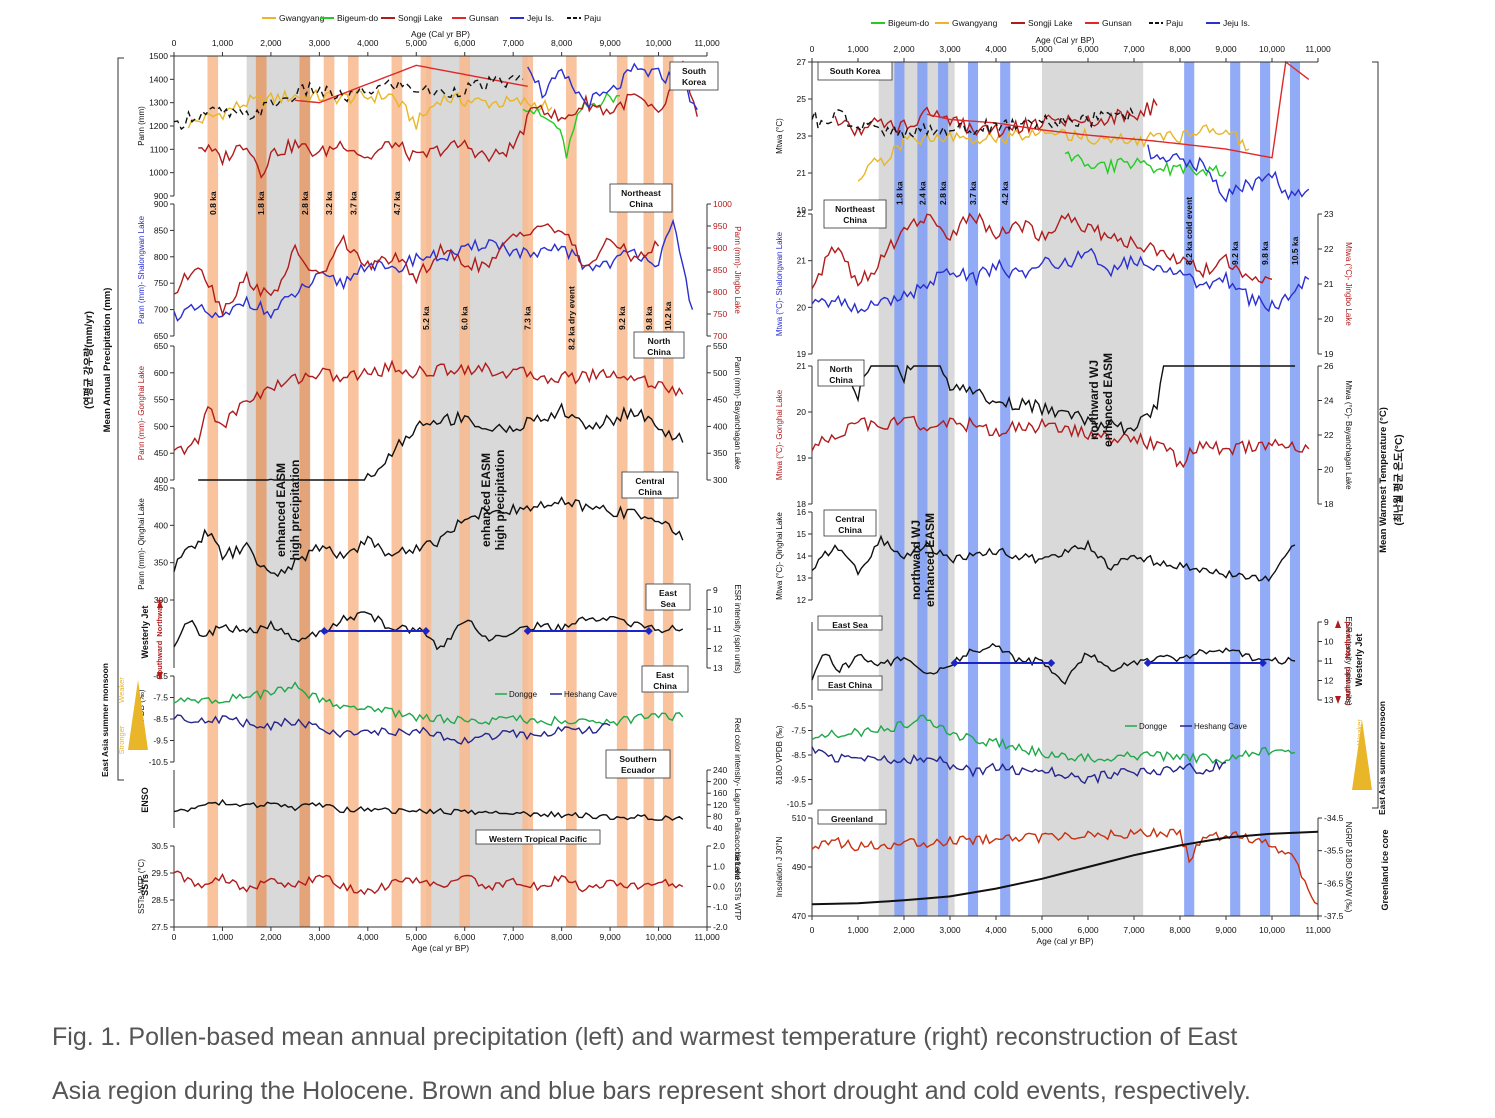  I want to click on y-tick-label-right: 11, so click(717, 629).